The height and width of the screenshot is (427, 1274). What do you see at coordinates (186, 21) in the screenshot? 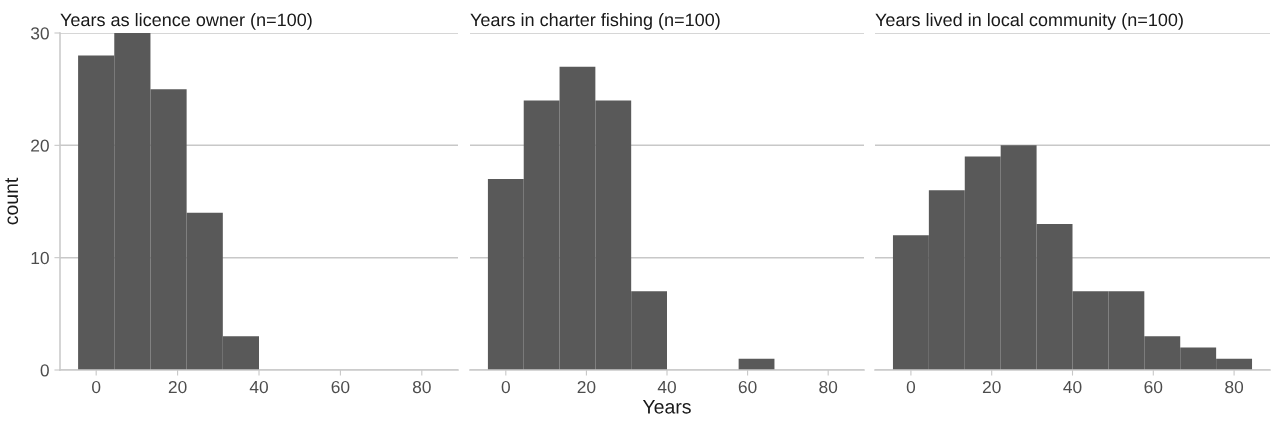
I see `chart-title: Years as licence owner (n=100)` at bounding box center [186, 21].